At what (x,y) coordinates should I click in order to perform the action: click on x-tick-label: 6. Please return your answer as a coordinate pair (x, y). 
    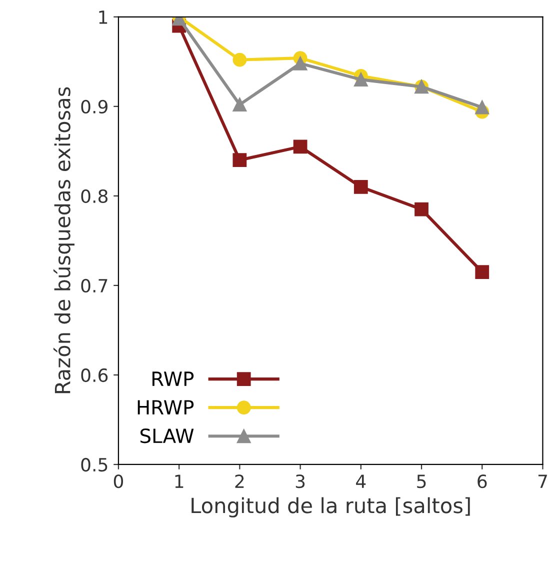
    Looking at the image, I should click on (482, 481).